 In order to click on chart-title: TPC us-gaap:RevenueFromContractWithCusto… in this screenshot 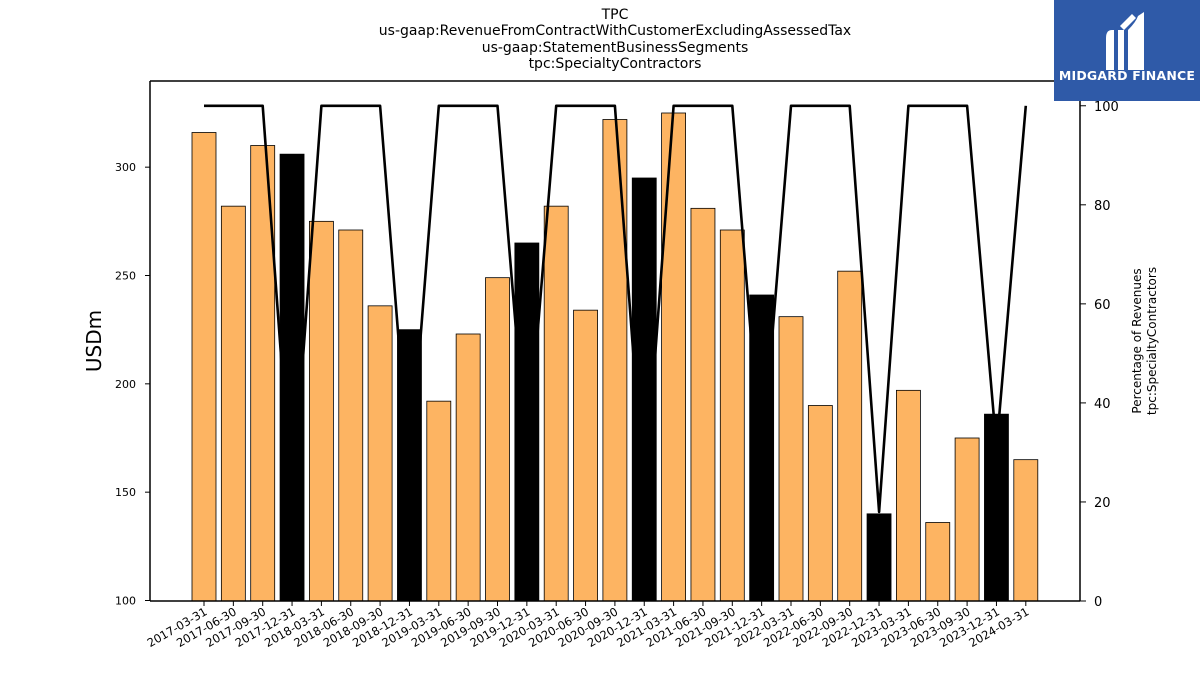, I will do `click(615, 39)`.